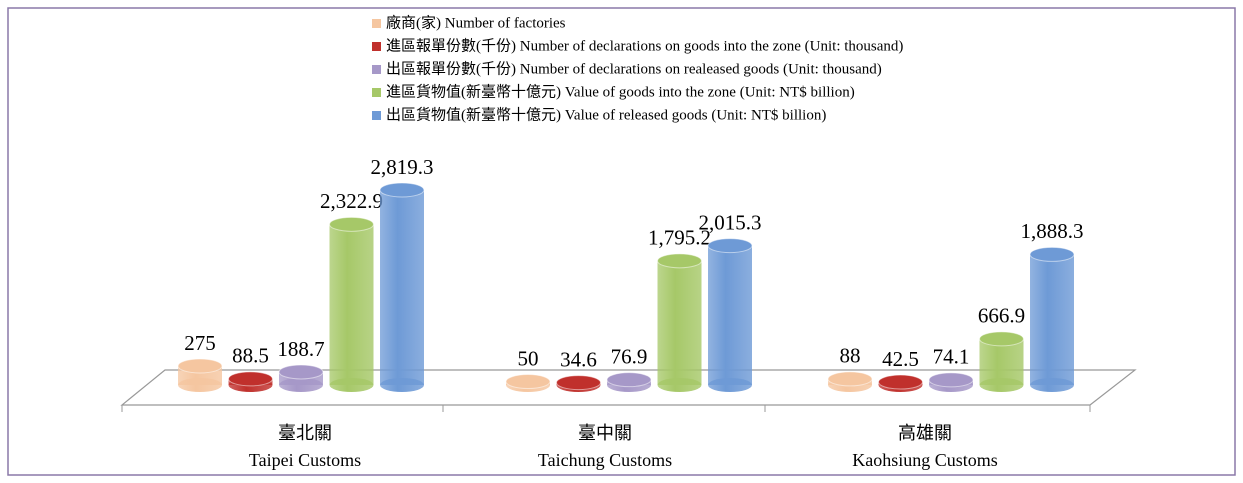 The width and height of the screenshot is (1243, 483). Describe the element at coordinates (1052, 231) in the screenshot. I see `data-label: 1,888.3` at that location.